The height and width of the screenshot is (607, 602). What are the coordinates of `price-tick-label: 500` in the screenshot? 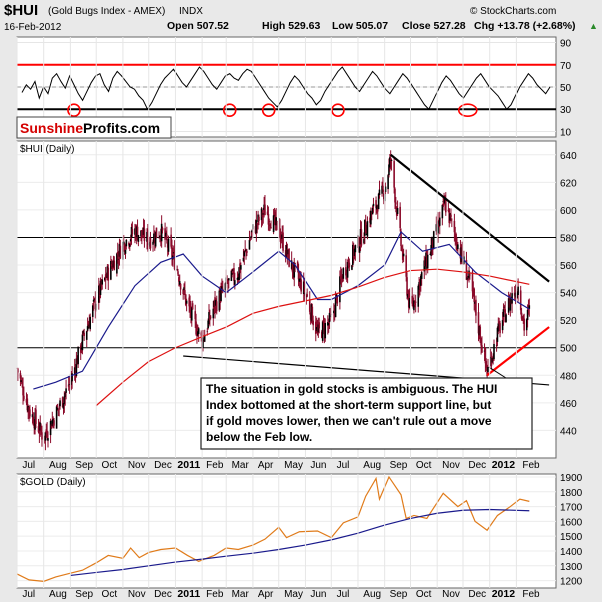 It's located at (568, 349).